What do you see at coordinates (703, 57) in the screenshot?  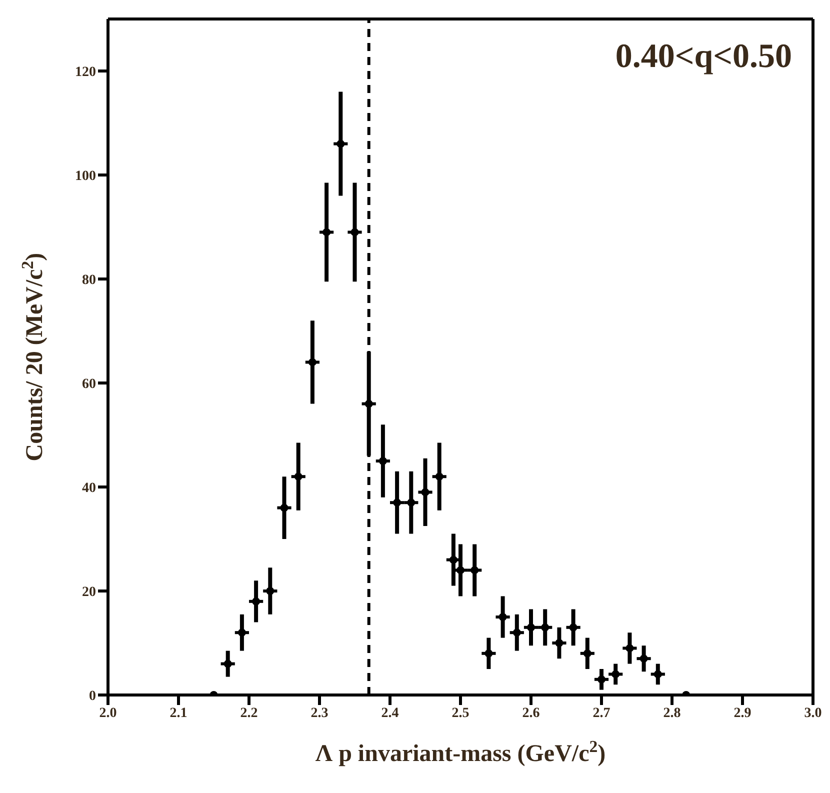 I see `annotation: 0.40<q<0.50` at bounding box center [703, 57].